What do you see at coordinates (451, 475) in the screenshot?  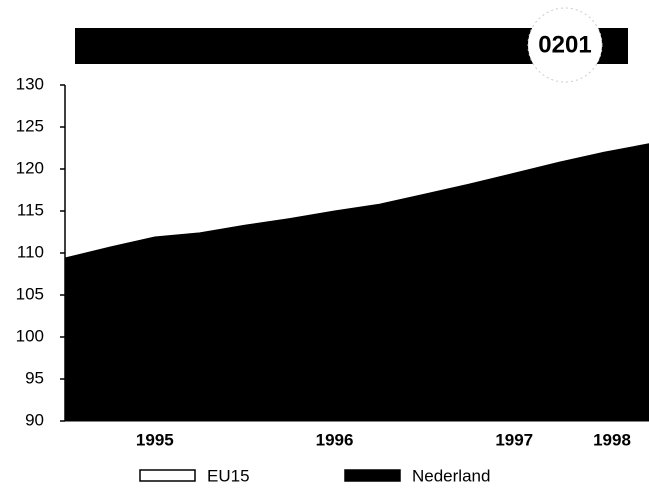 I see `legend-label: Nederland` at bounding box center [451, 475].